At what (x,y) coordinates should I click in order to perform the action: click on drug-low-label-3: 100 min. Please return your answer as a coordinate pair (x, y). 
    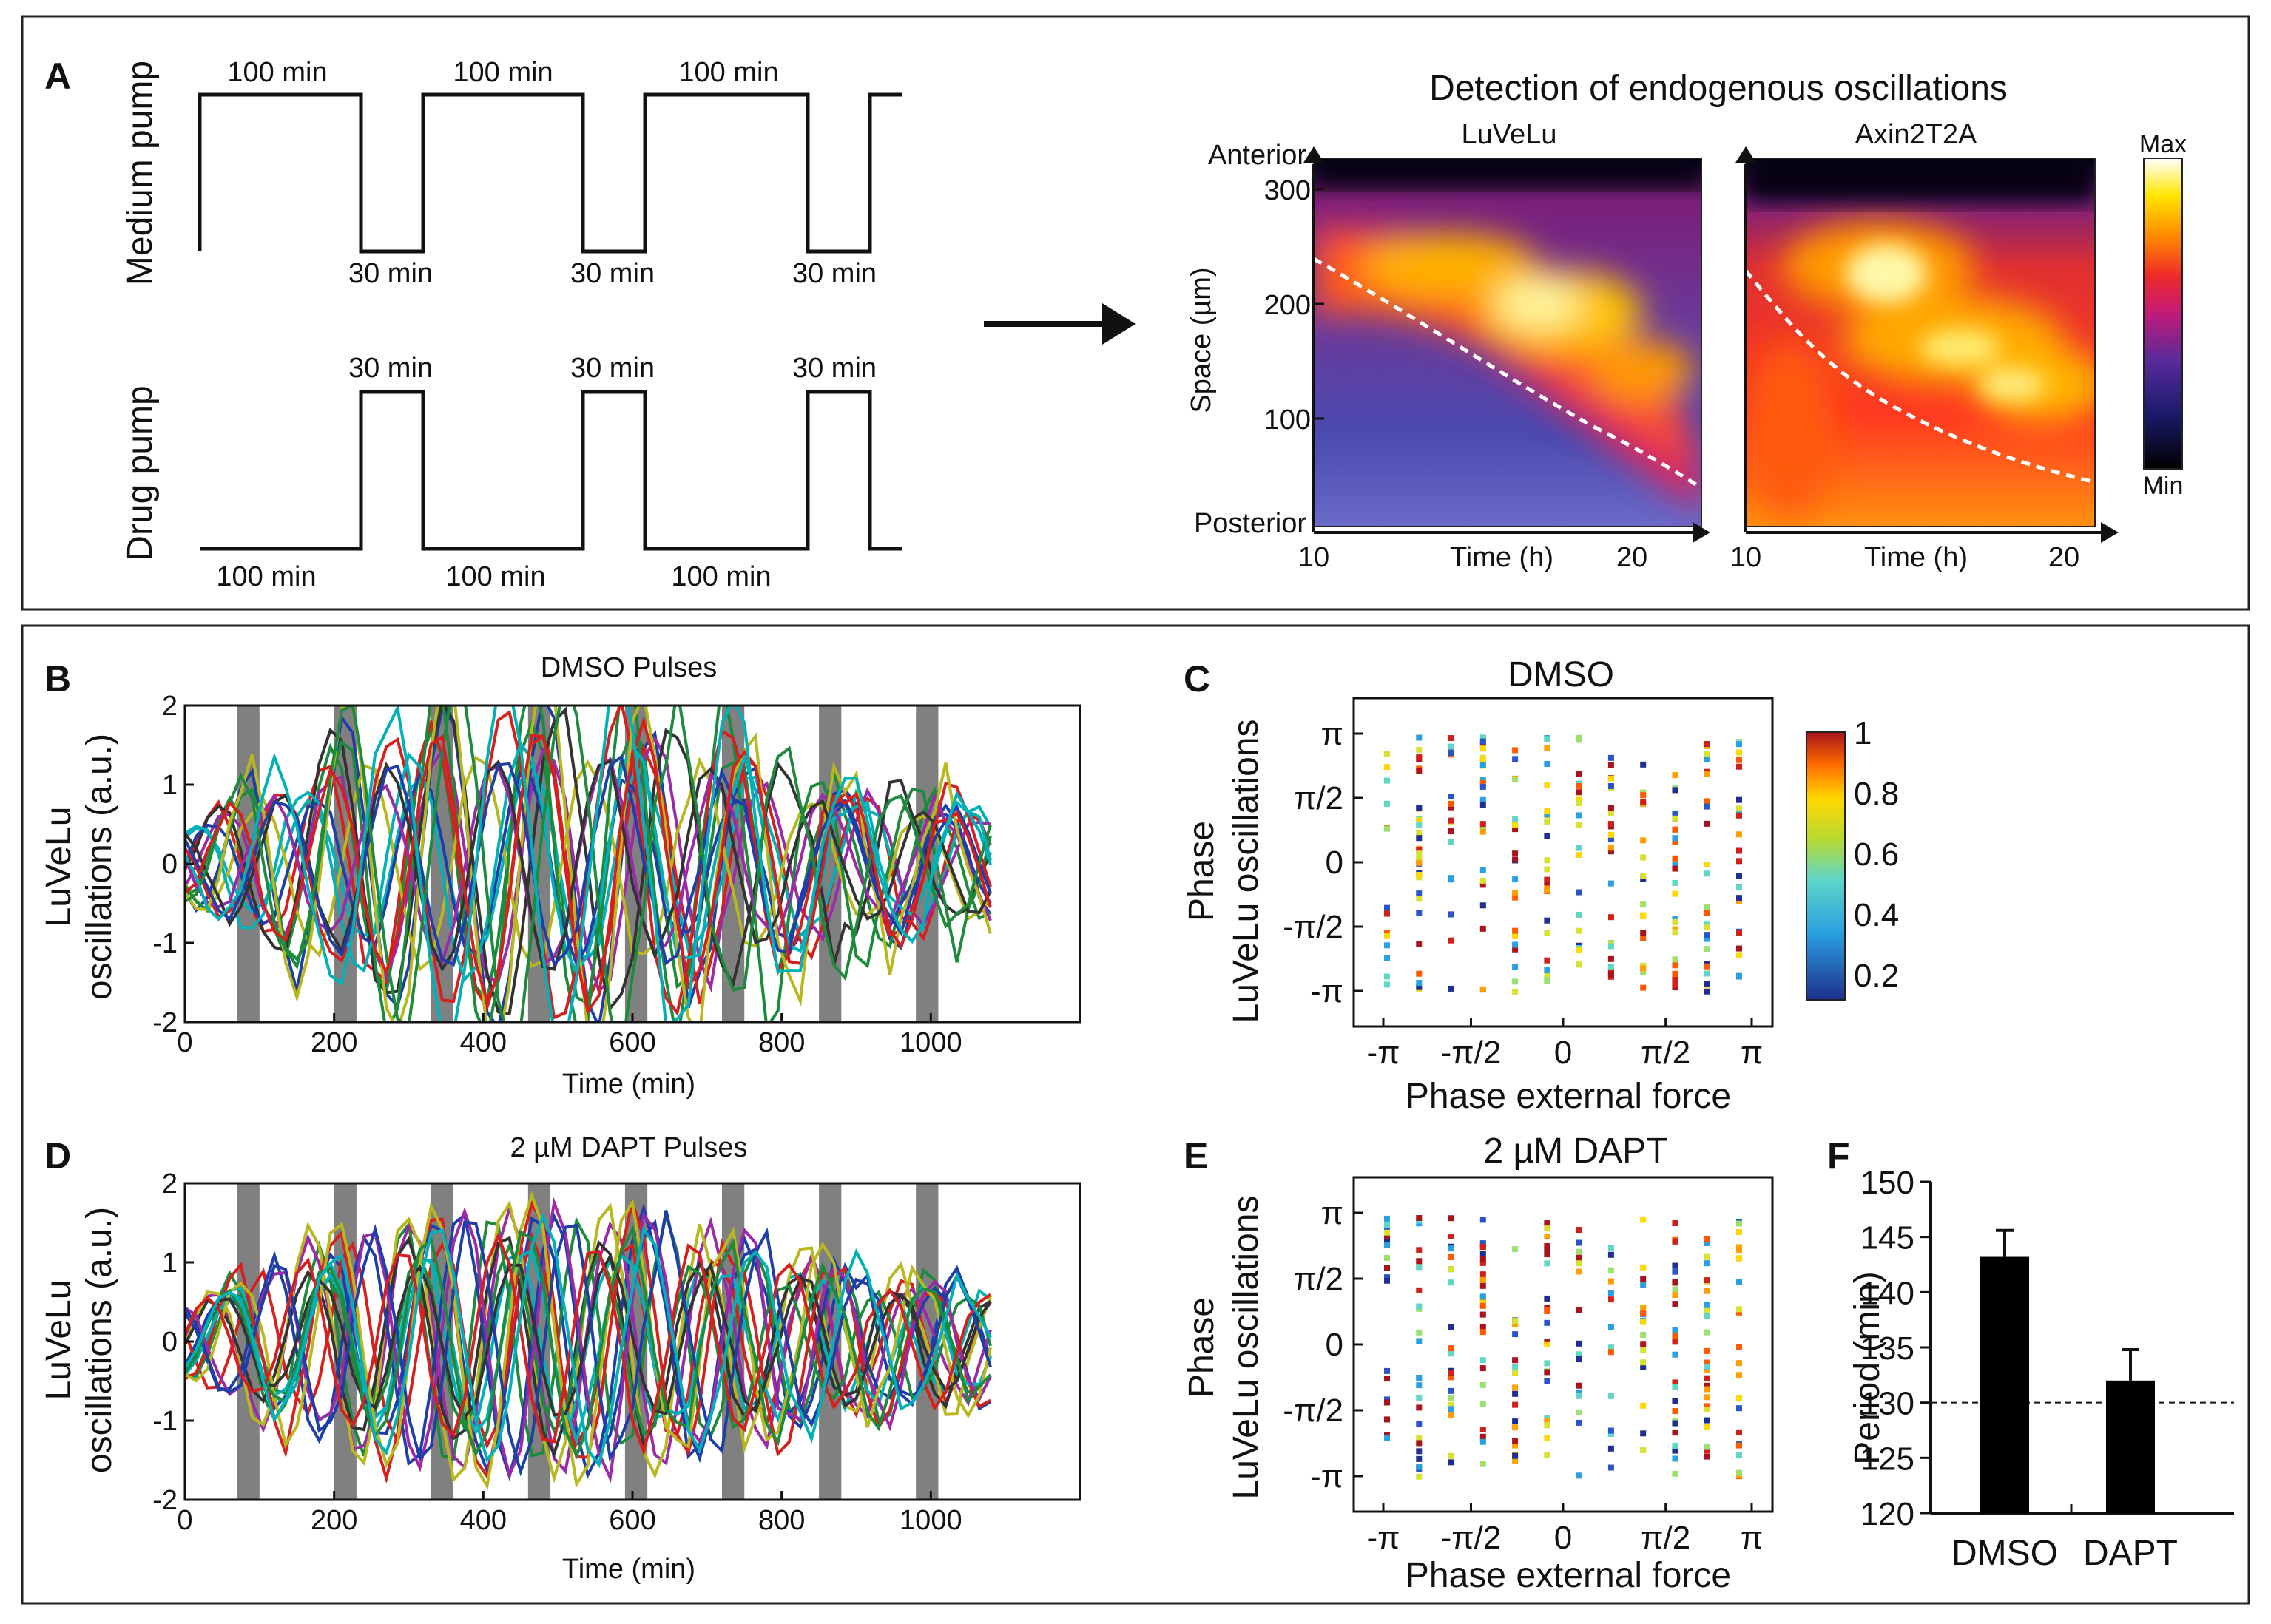
    Looking at the image, I should click on (721, 576).